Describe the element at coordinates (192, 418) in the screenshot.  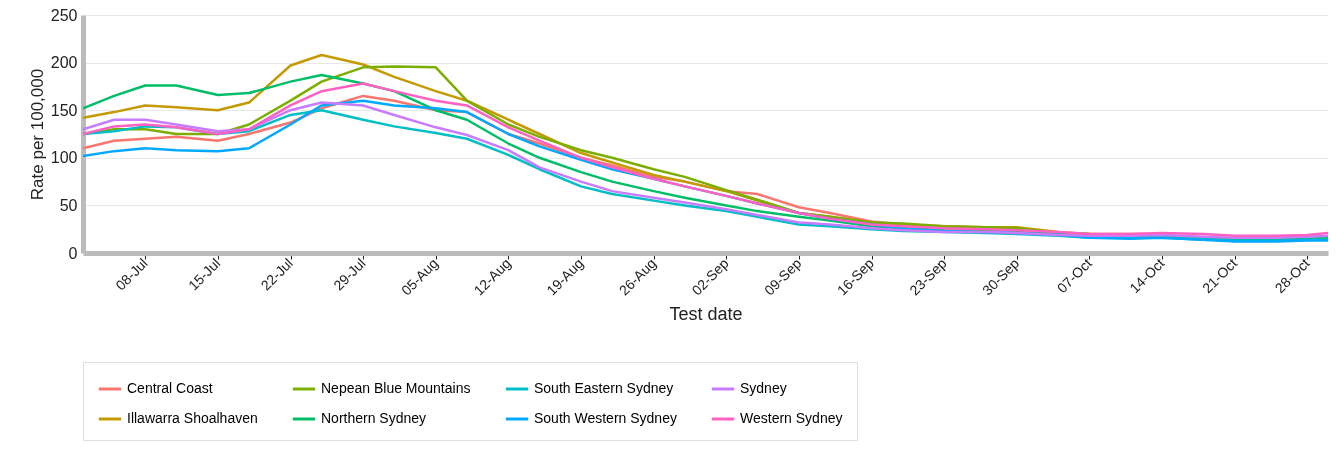
I see `legend-label: Illawarra Shoalhaven` at that location.